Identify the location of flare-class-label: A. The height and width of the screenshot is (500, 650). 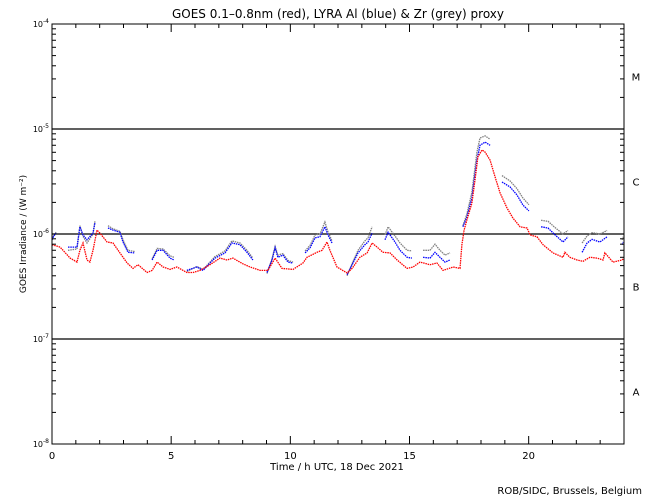
(636, 393).